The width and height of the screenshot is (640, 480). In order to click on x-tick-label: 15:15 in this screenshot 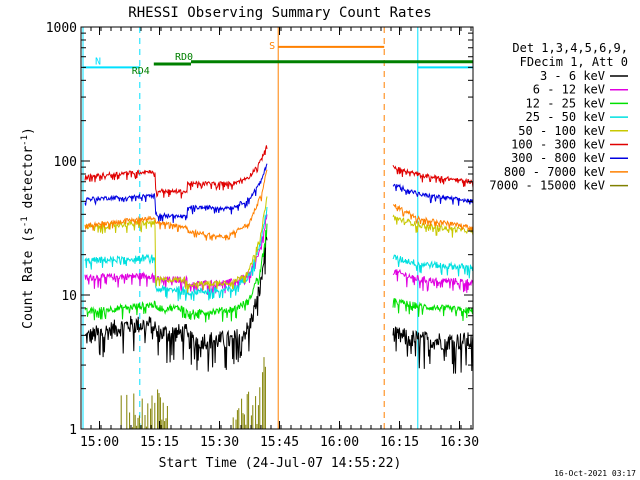, I will do `click(159, 442)`.